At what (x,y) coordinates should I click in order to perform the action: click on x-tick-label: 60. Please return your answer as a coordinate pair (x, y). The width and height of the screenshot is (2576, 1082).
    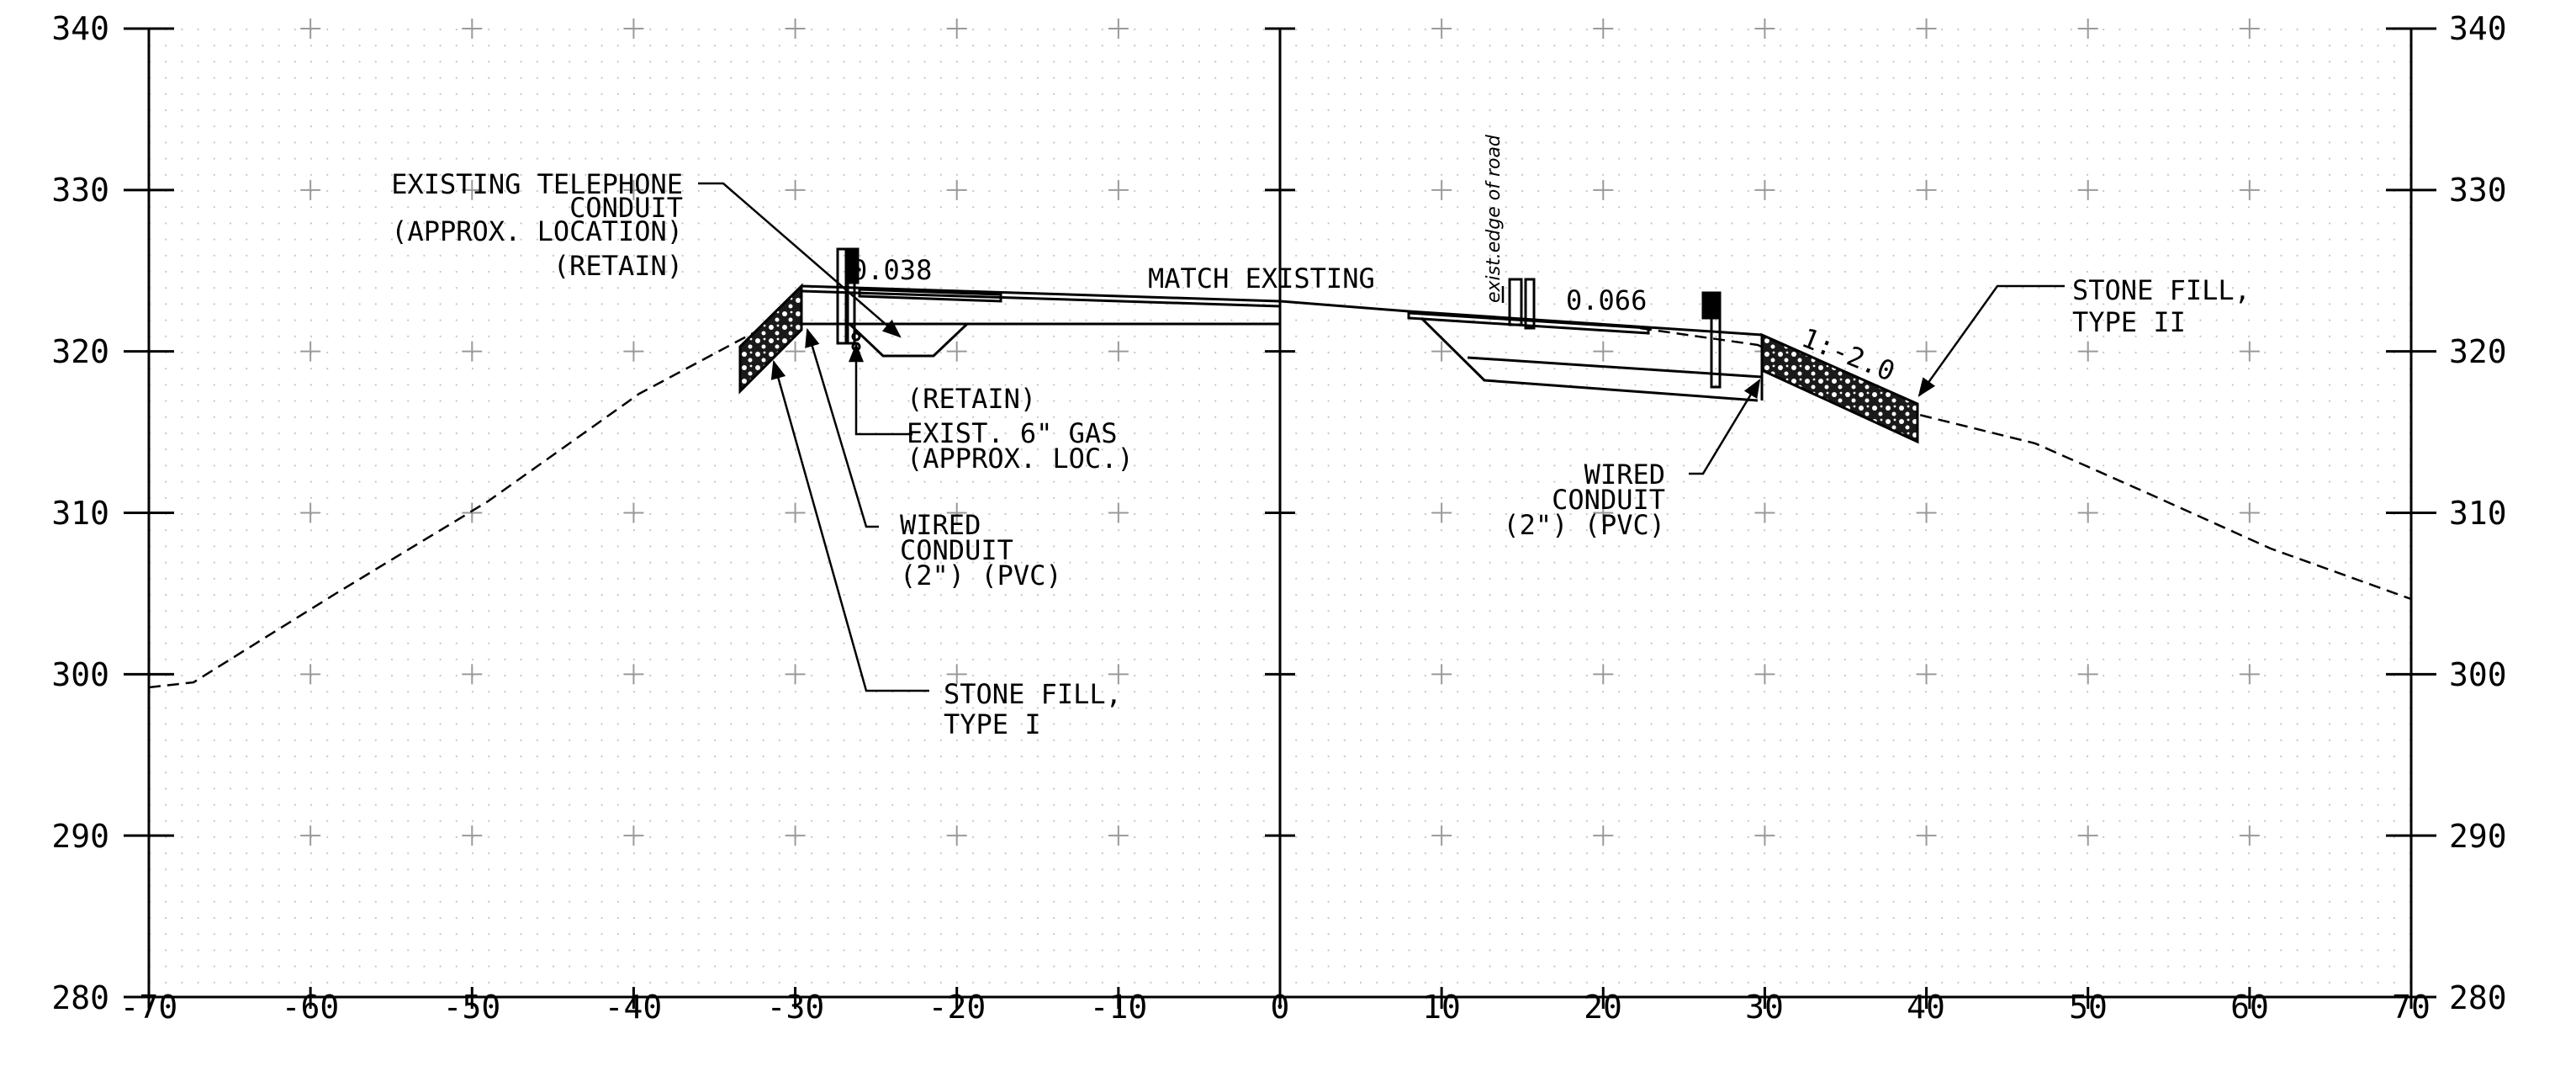
    Looking at the image, I should click on (2249, 1007).